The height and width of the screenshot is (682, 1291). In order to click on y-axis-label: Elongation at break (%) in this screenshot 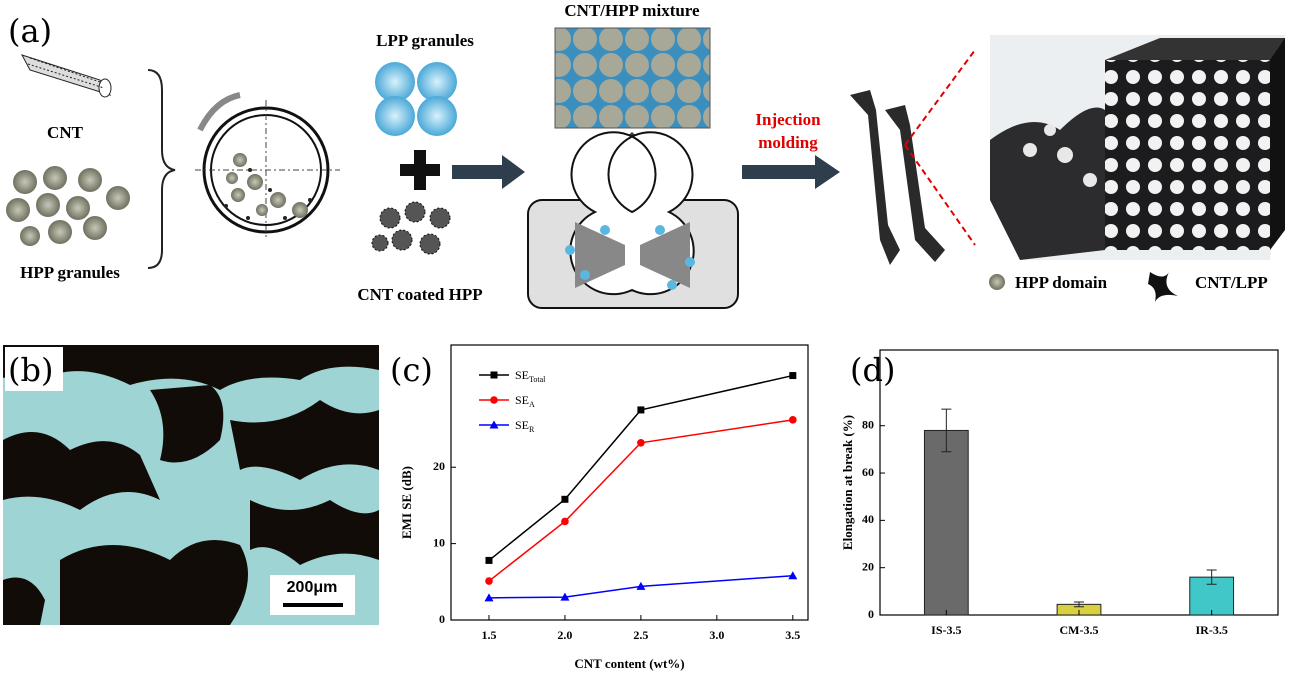, I will do `click(847, 482)`.